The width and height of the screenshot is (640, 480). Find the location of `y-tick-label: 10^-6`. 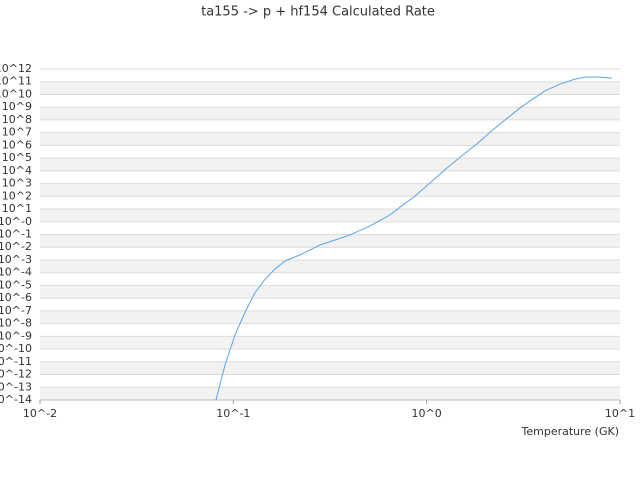

y-tick-label: 10^-6 is located at coordinates (16, 297).